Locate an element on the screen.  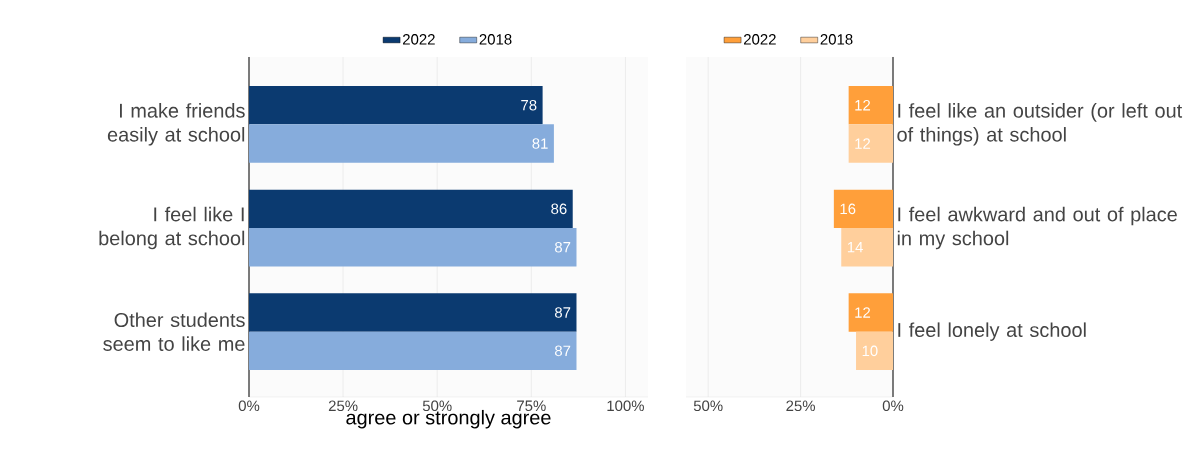
y-tick-label: I make friends easily at school is located at coordinates (176, 124).